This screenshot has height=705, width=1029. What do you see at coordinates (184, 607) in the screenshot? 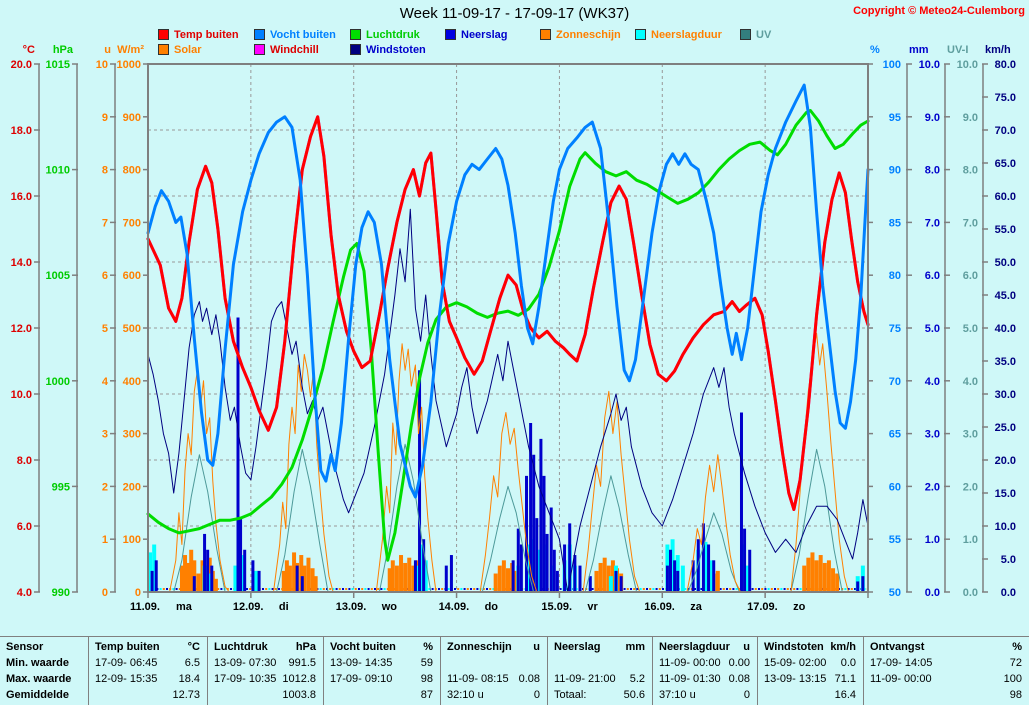
I see `axis-tick-label: ma` at bounding box center [184, 607].